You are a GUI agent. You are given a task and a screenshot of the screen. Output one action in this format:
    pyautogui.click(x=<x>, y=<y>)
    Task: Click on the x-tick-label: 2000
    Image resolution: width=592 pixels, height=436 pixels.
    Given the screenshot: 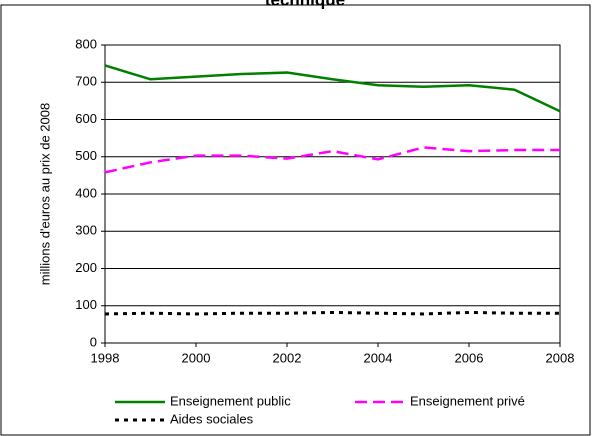 What is the action you would take?
    pyautogui.click(x=196, y=357)
    